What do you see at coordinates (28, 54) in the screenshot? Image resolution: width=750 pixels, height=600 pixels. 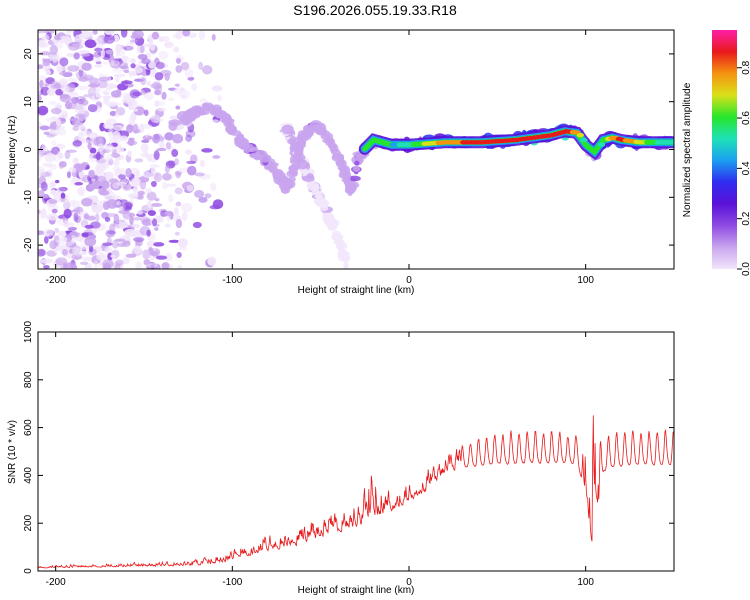 I see `spectrogram-ytick-label: 20` at bounding box center [28, 54].